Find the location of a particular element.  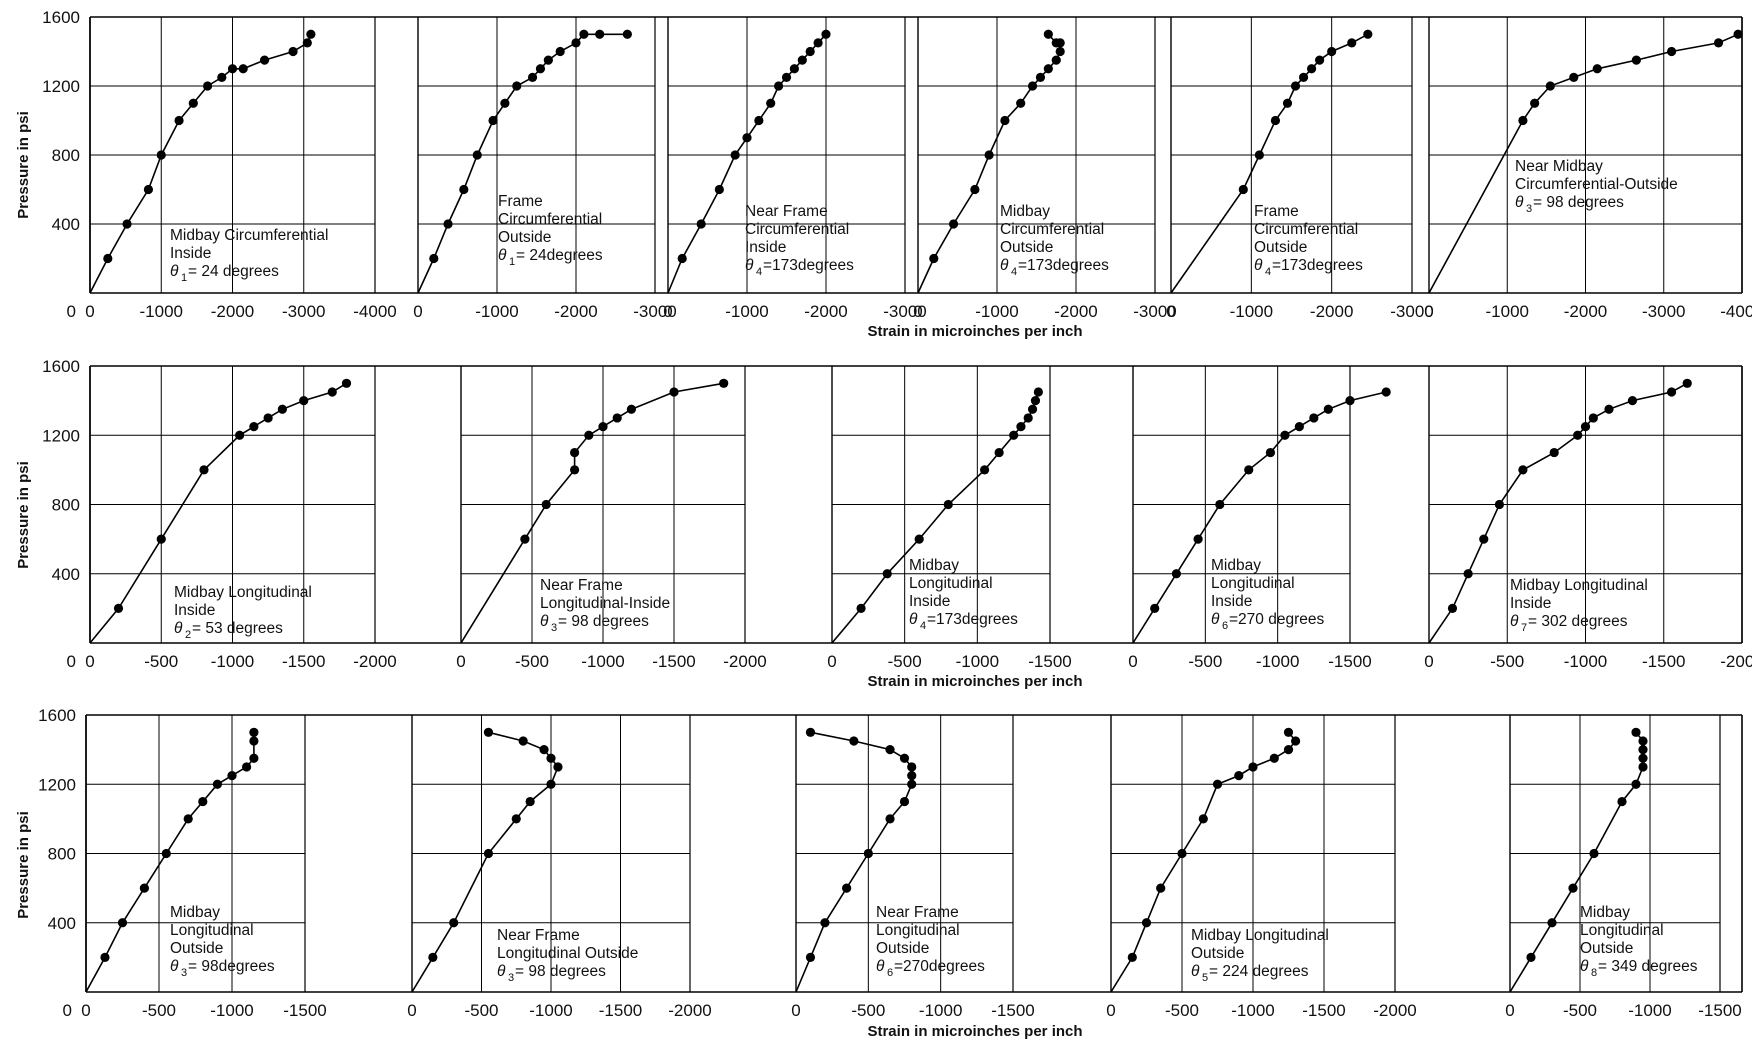

panel-5-label-line: Circumferential is located at coordinates (1306, 229).